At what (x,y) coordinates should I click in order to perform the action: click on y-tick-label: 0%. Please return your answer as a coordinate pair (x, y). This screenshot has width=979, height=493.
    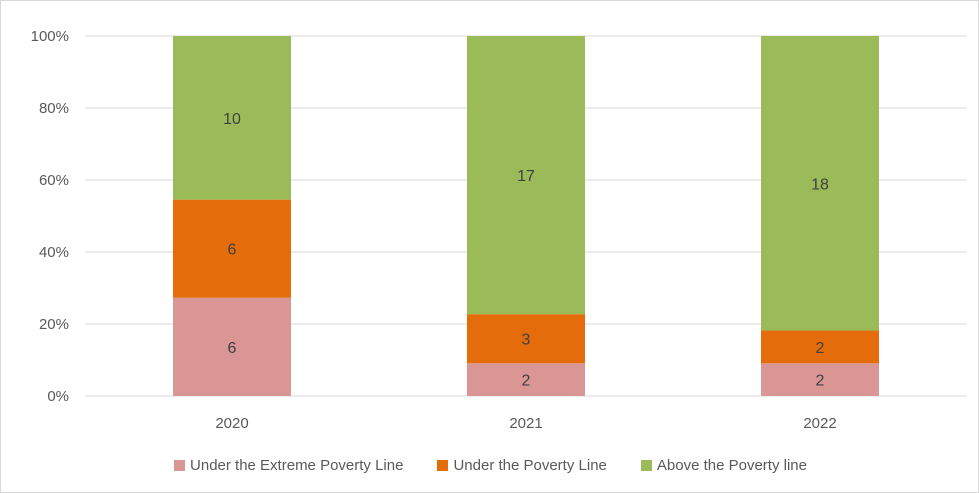
    Looking at the image, I should click on (58, 396).